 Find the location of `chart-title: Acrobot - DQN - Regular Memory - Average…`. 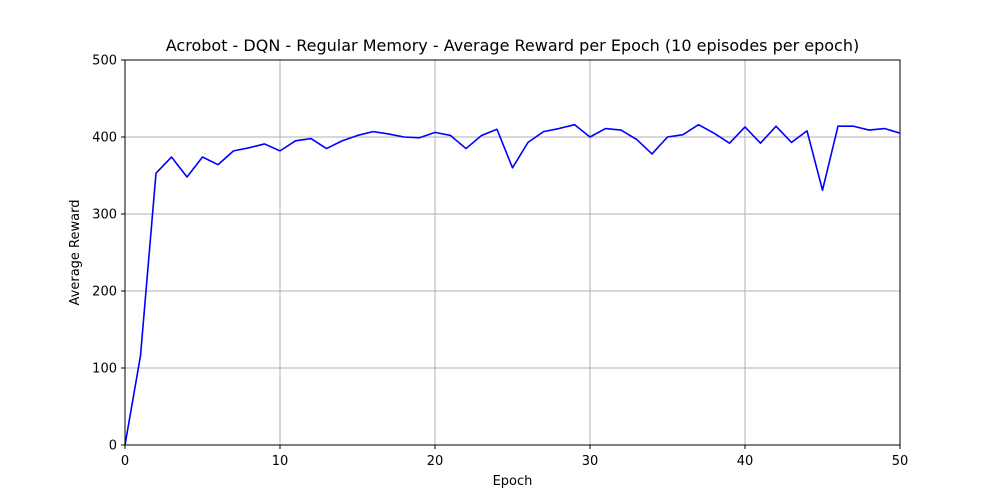

chart-title: Acrobot - DQN - Regular Memory - Average… is located at coordinates (512, 45).